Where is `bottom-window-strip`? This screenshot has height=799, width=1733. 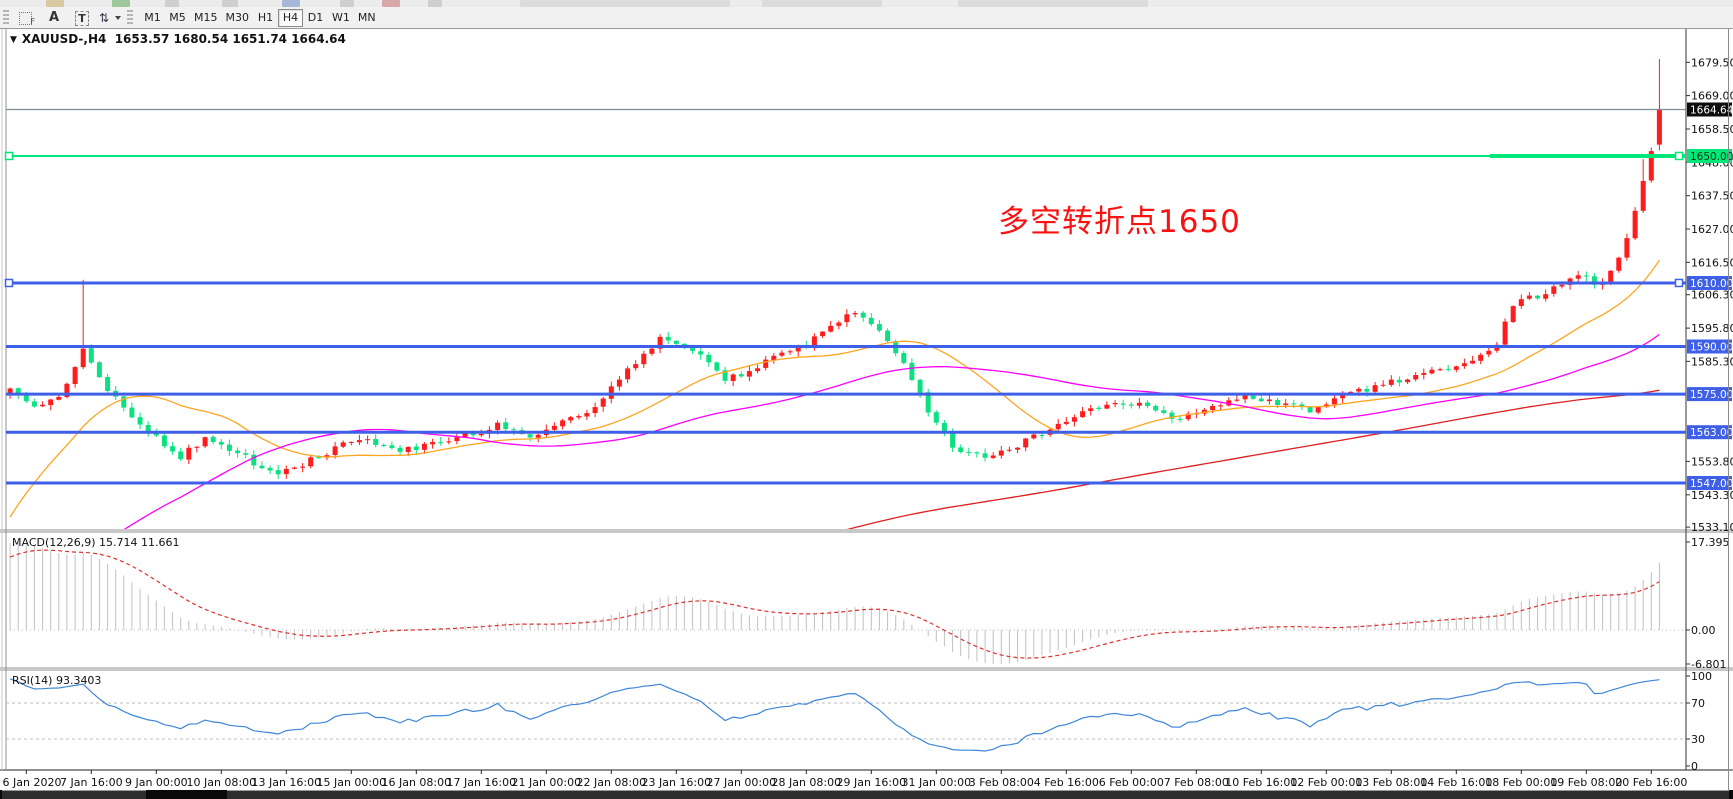
bottom-window-strip is located at coordinates (866, 794).